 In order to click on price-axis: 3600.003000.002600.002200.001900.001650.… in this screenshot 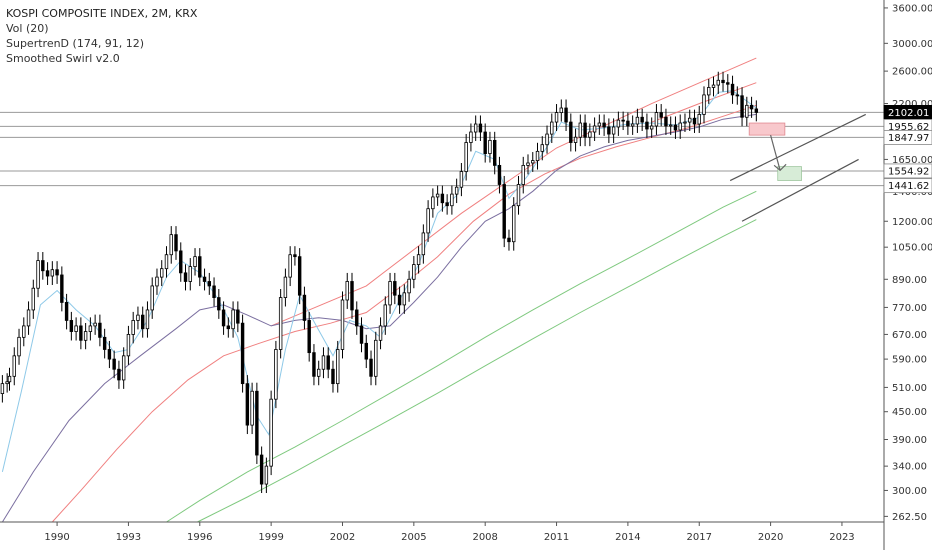, I will do `click(907, 275)`.